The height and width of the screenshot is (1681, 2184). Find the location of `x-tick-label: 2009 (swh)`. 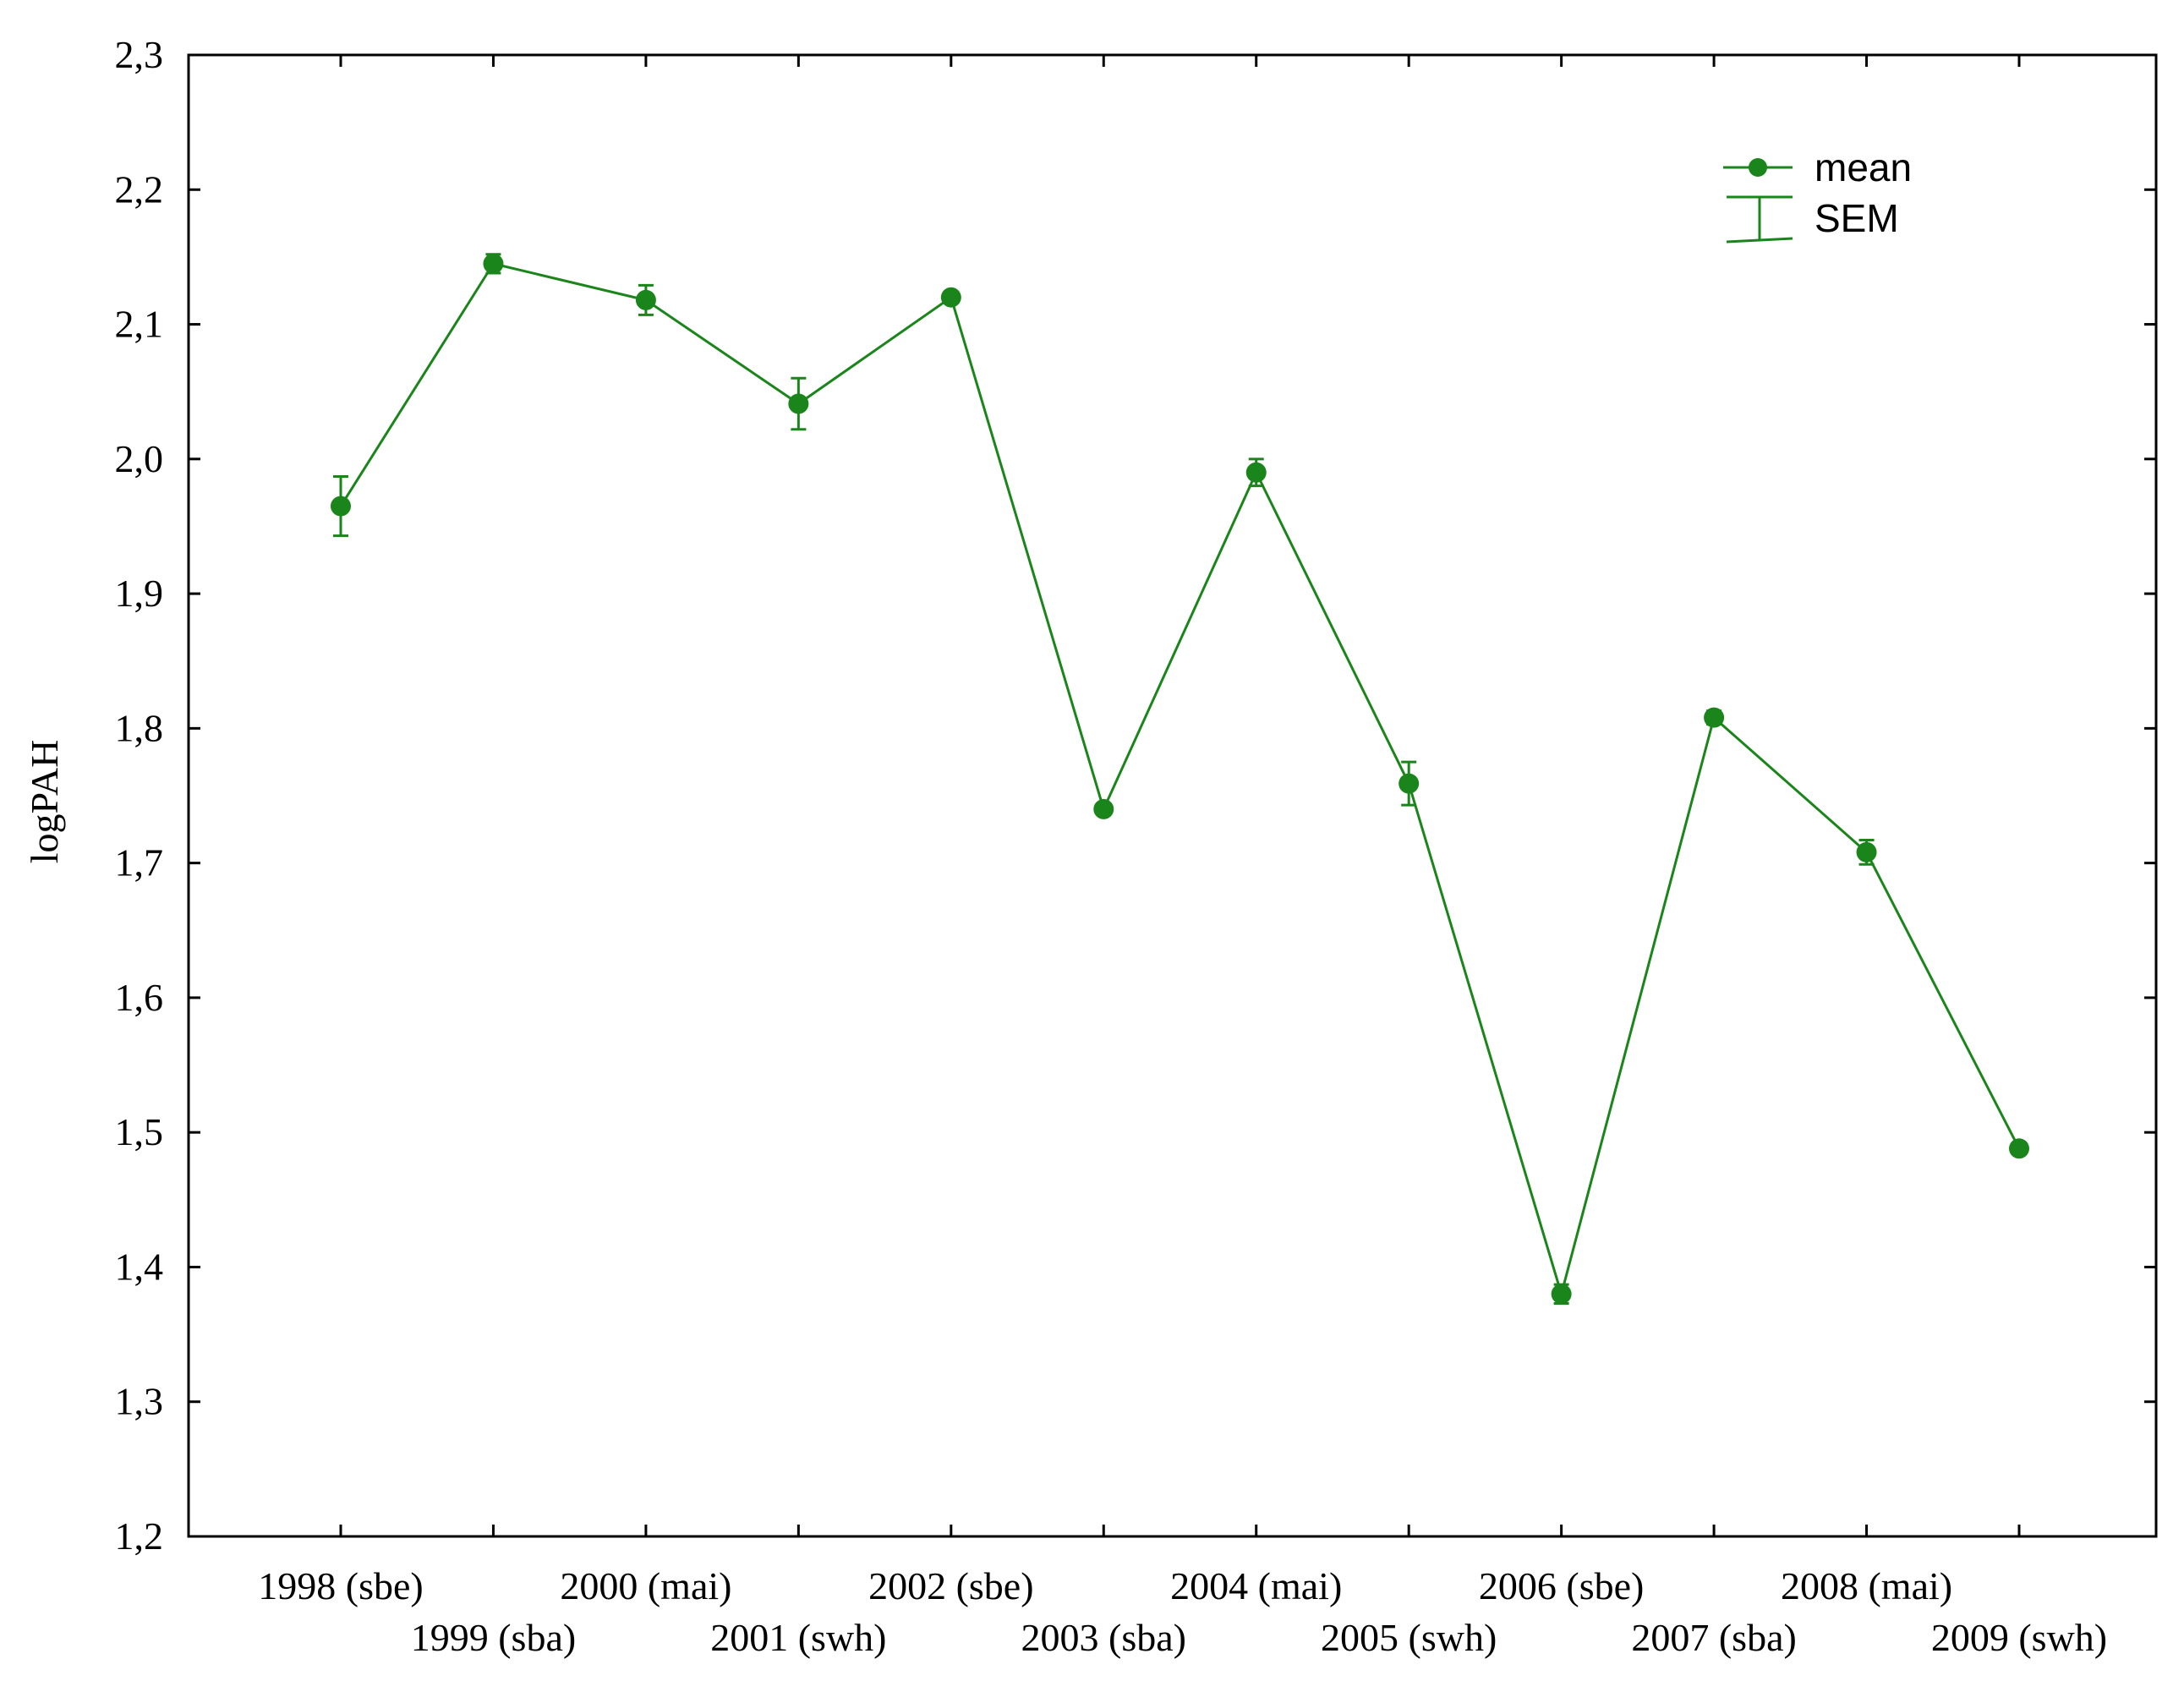

x-tick-label: 2009 (swh) is located at coordinates (2019, 1637).